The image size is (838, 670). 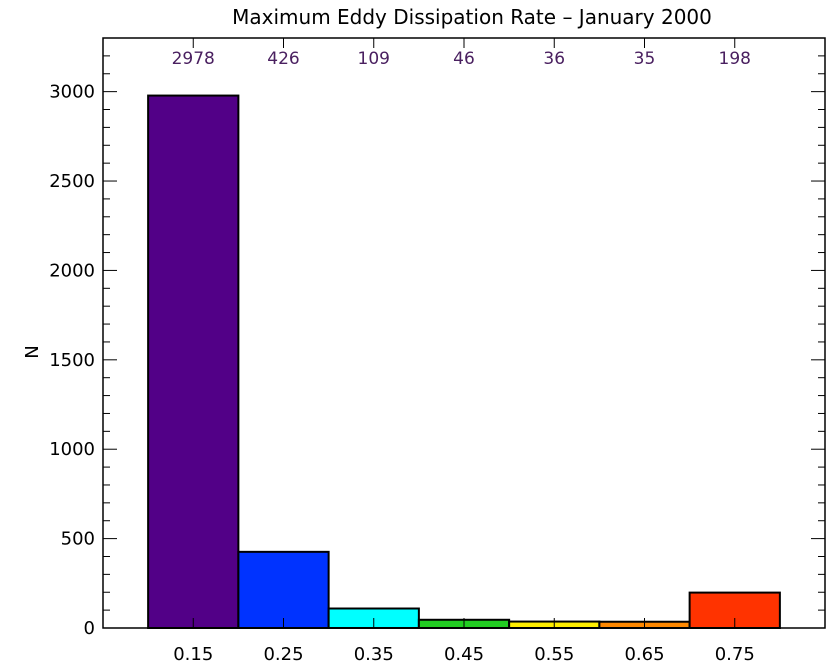 I want to click on y-axis-label: N, so click(x=32, y=351).